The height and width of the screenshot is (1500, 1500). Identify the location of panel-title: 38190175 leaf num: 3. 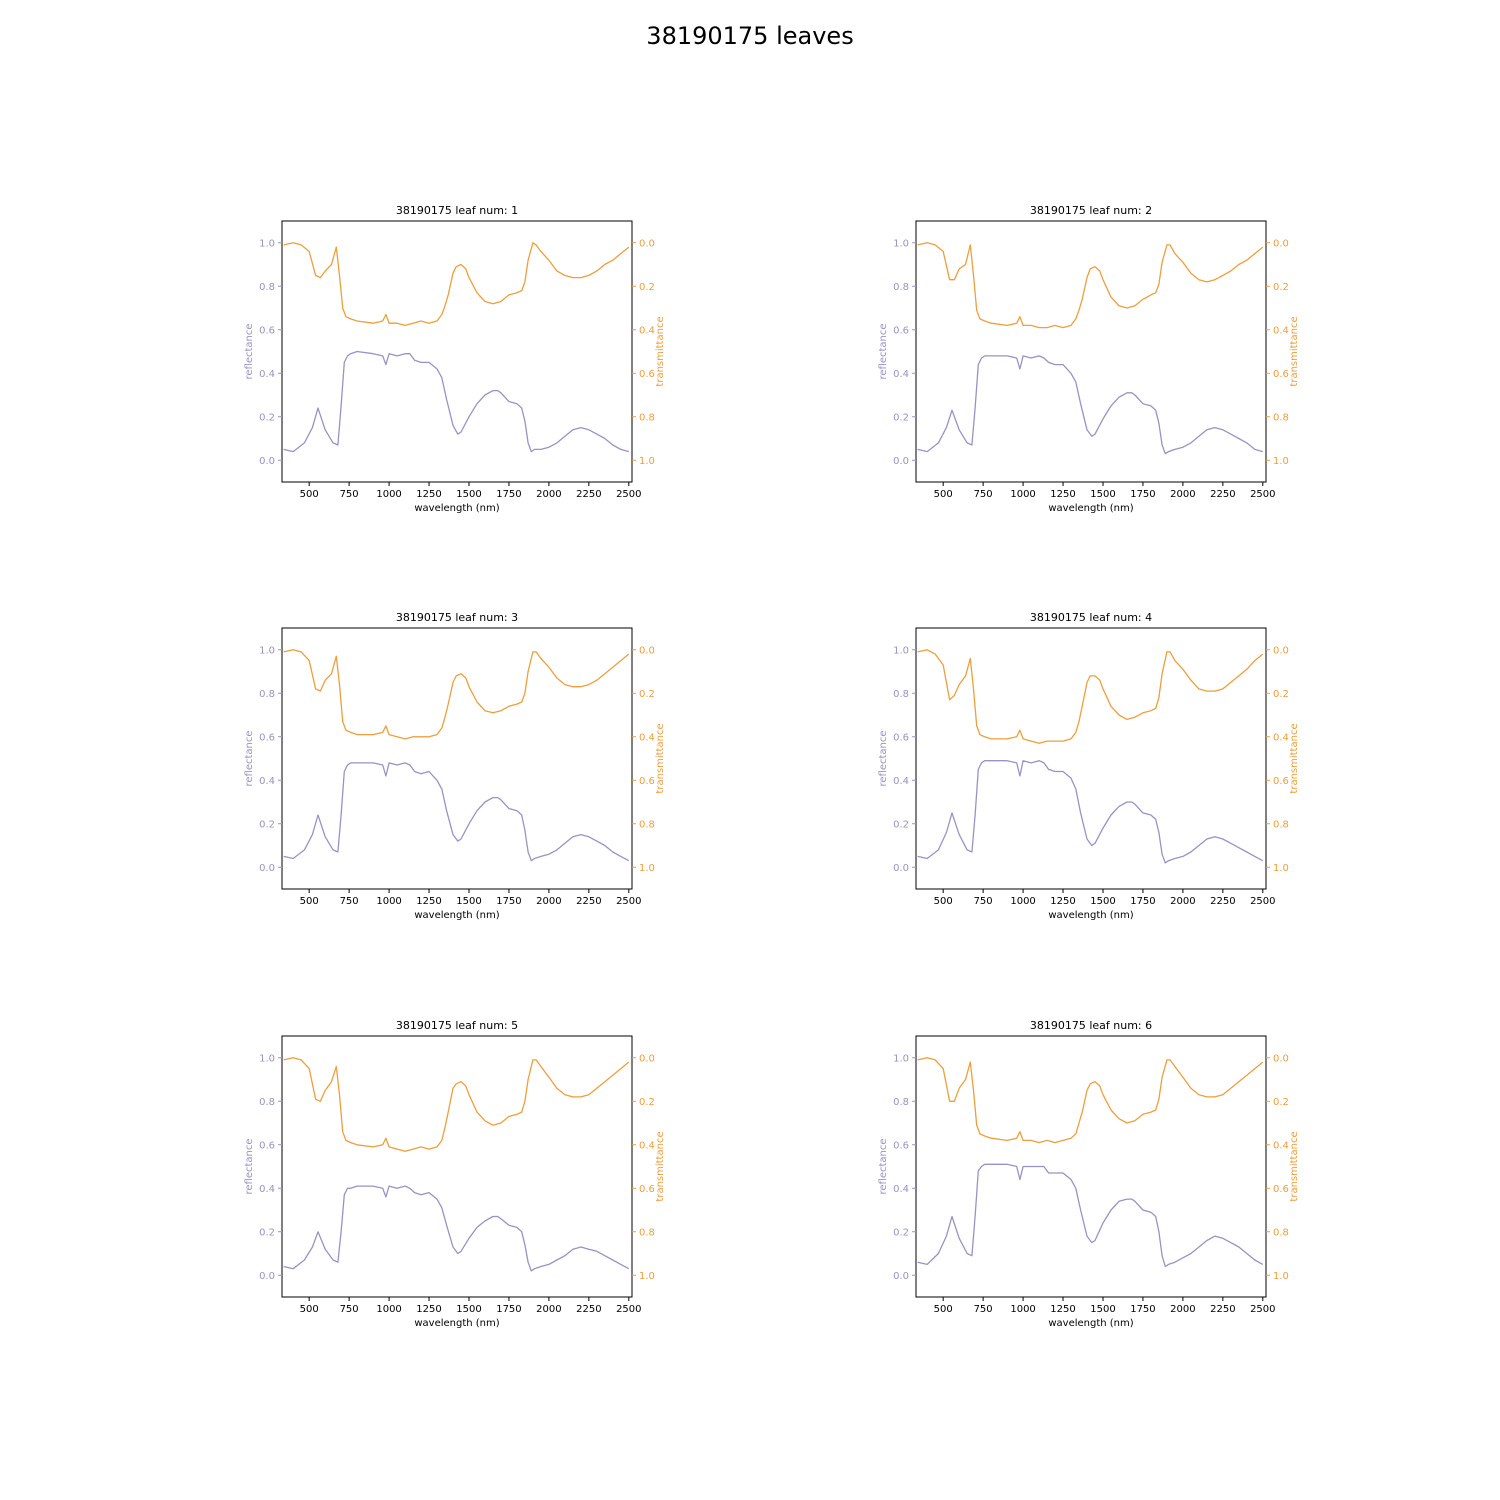
(457, 617).